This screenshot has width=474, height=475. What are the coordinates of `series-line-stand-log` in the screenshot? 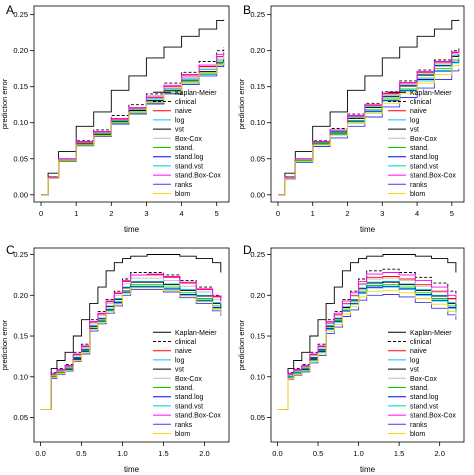 It's located at (367, 347).